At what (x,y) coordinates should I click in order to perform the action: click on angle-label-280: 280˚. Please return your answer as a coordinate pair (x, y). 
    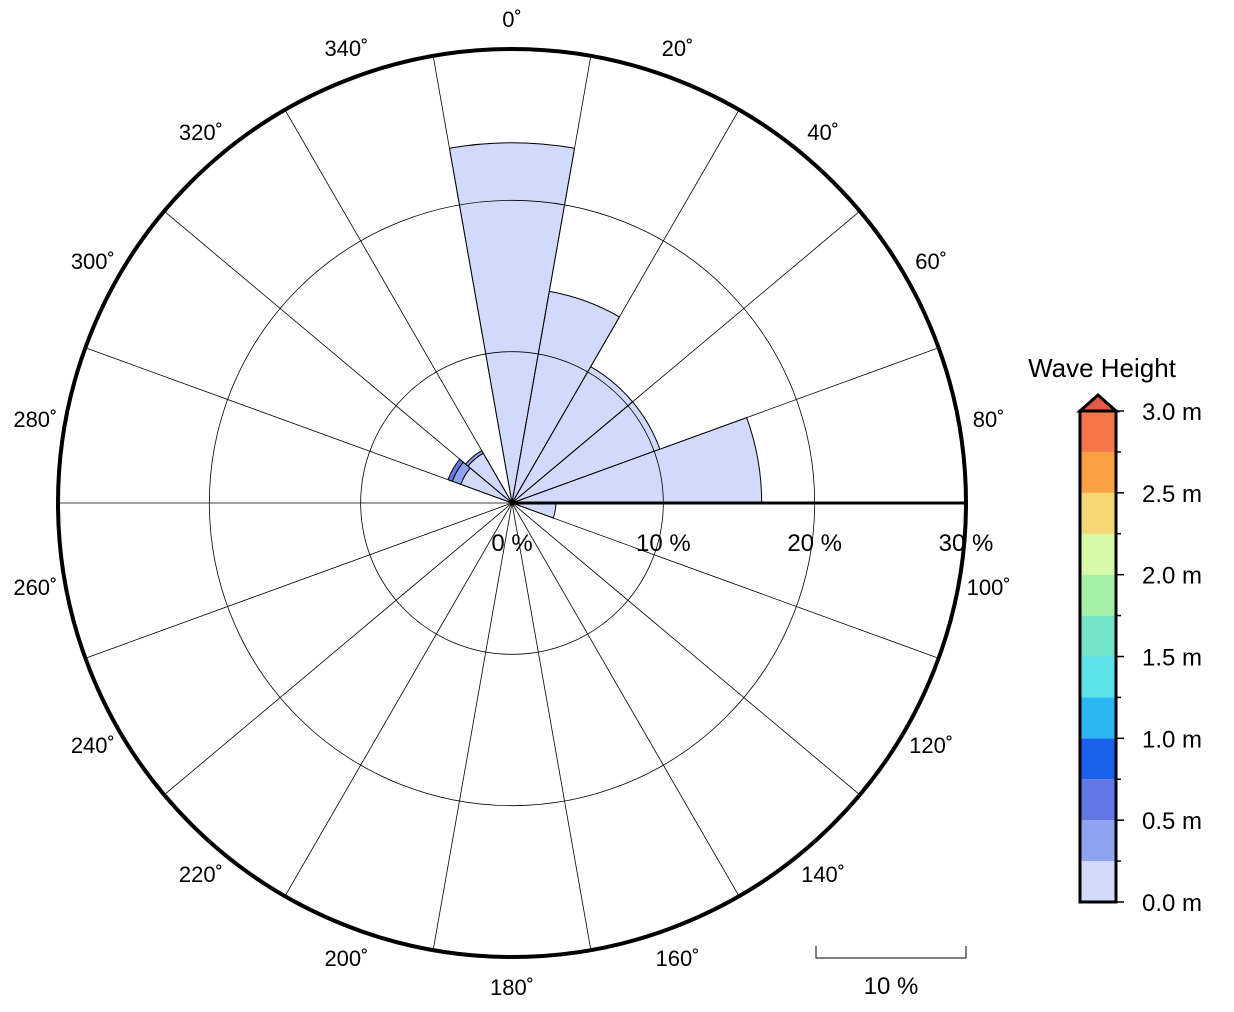
    Looking at the image, I should click on (35, 419).